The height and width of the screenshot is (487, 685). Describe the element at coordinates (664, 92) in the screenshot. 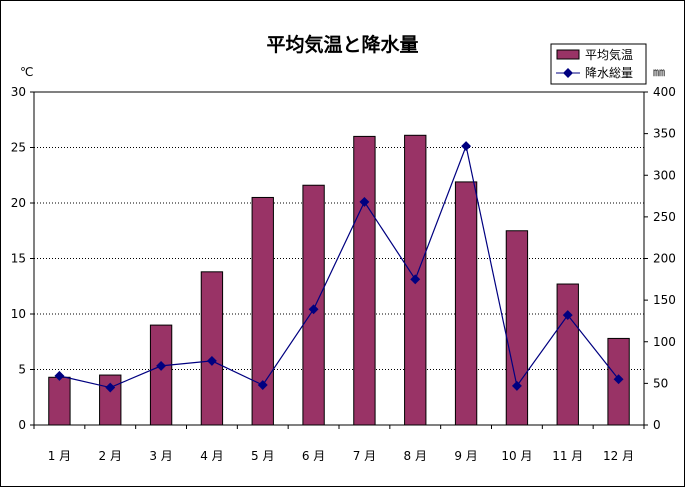

I see `right-tick-label: 400` at that location.